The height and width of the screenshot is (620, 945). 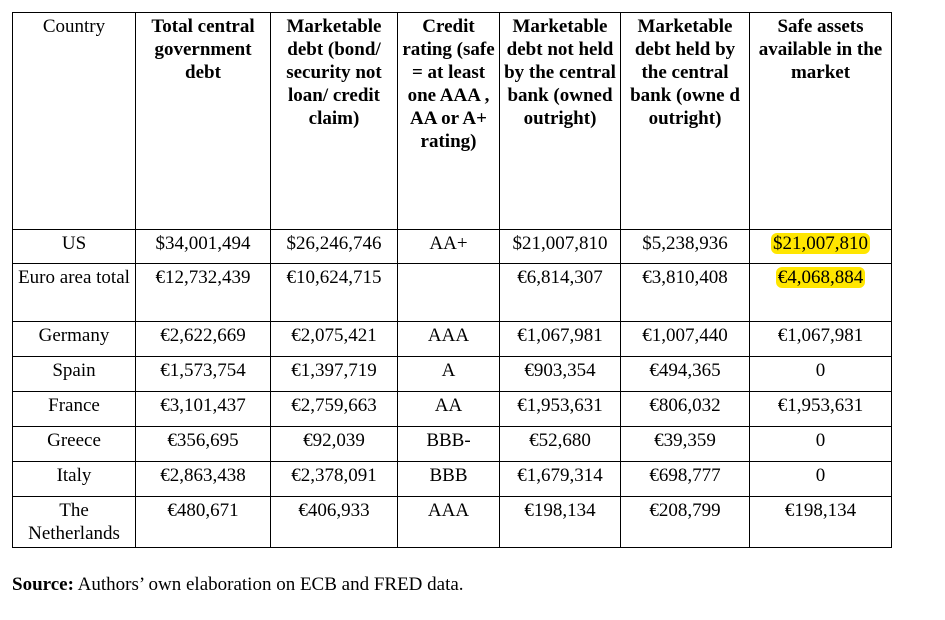 I want to click on cell-credit-rating: AA, so click(x=448, y=409).